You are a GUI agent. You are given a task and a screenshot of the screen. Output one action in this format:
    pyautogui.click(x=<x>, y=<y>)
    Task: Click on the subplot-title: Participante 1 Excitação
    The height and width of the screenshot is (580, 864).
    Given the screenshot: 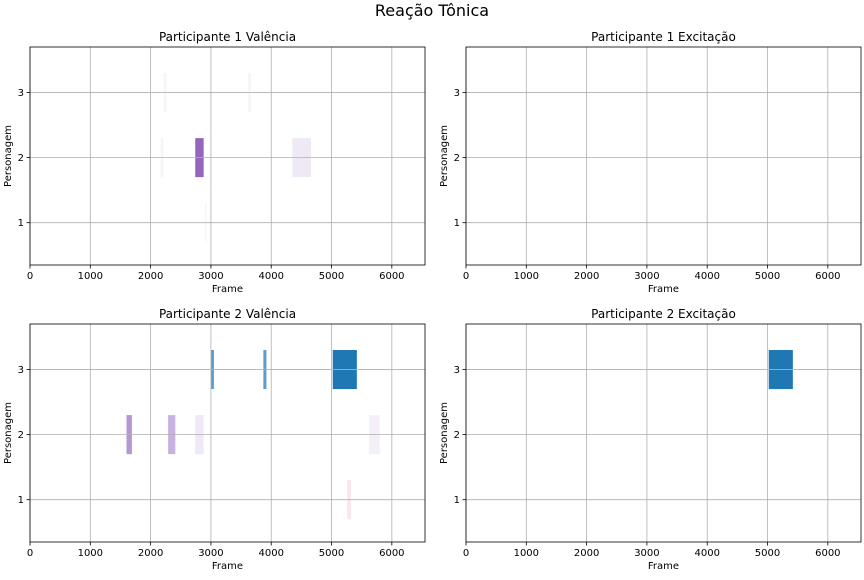 What is the action you would take?
    pyautogui.click(x=663, y=37)
    